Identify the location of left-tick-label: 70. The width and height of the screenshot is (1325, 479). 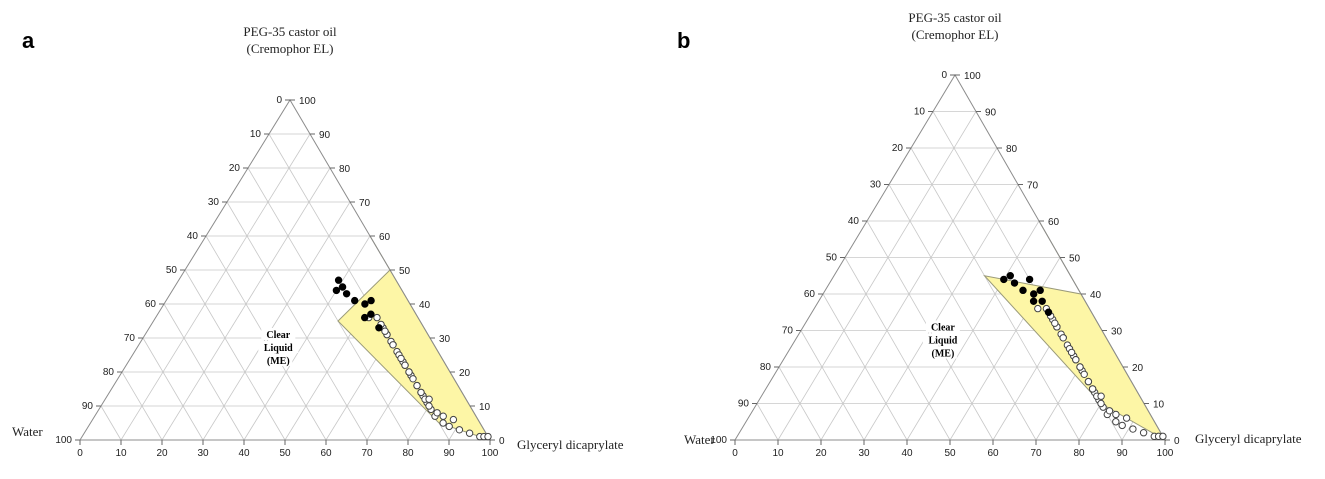
(788, 331).